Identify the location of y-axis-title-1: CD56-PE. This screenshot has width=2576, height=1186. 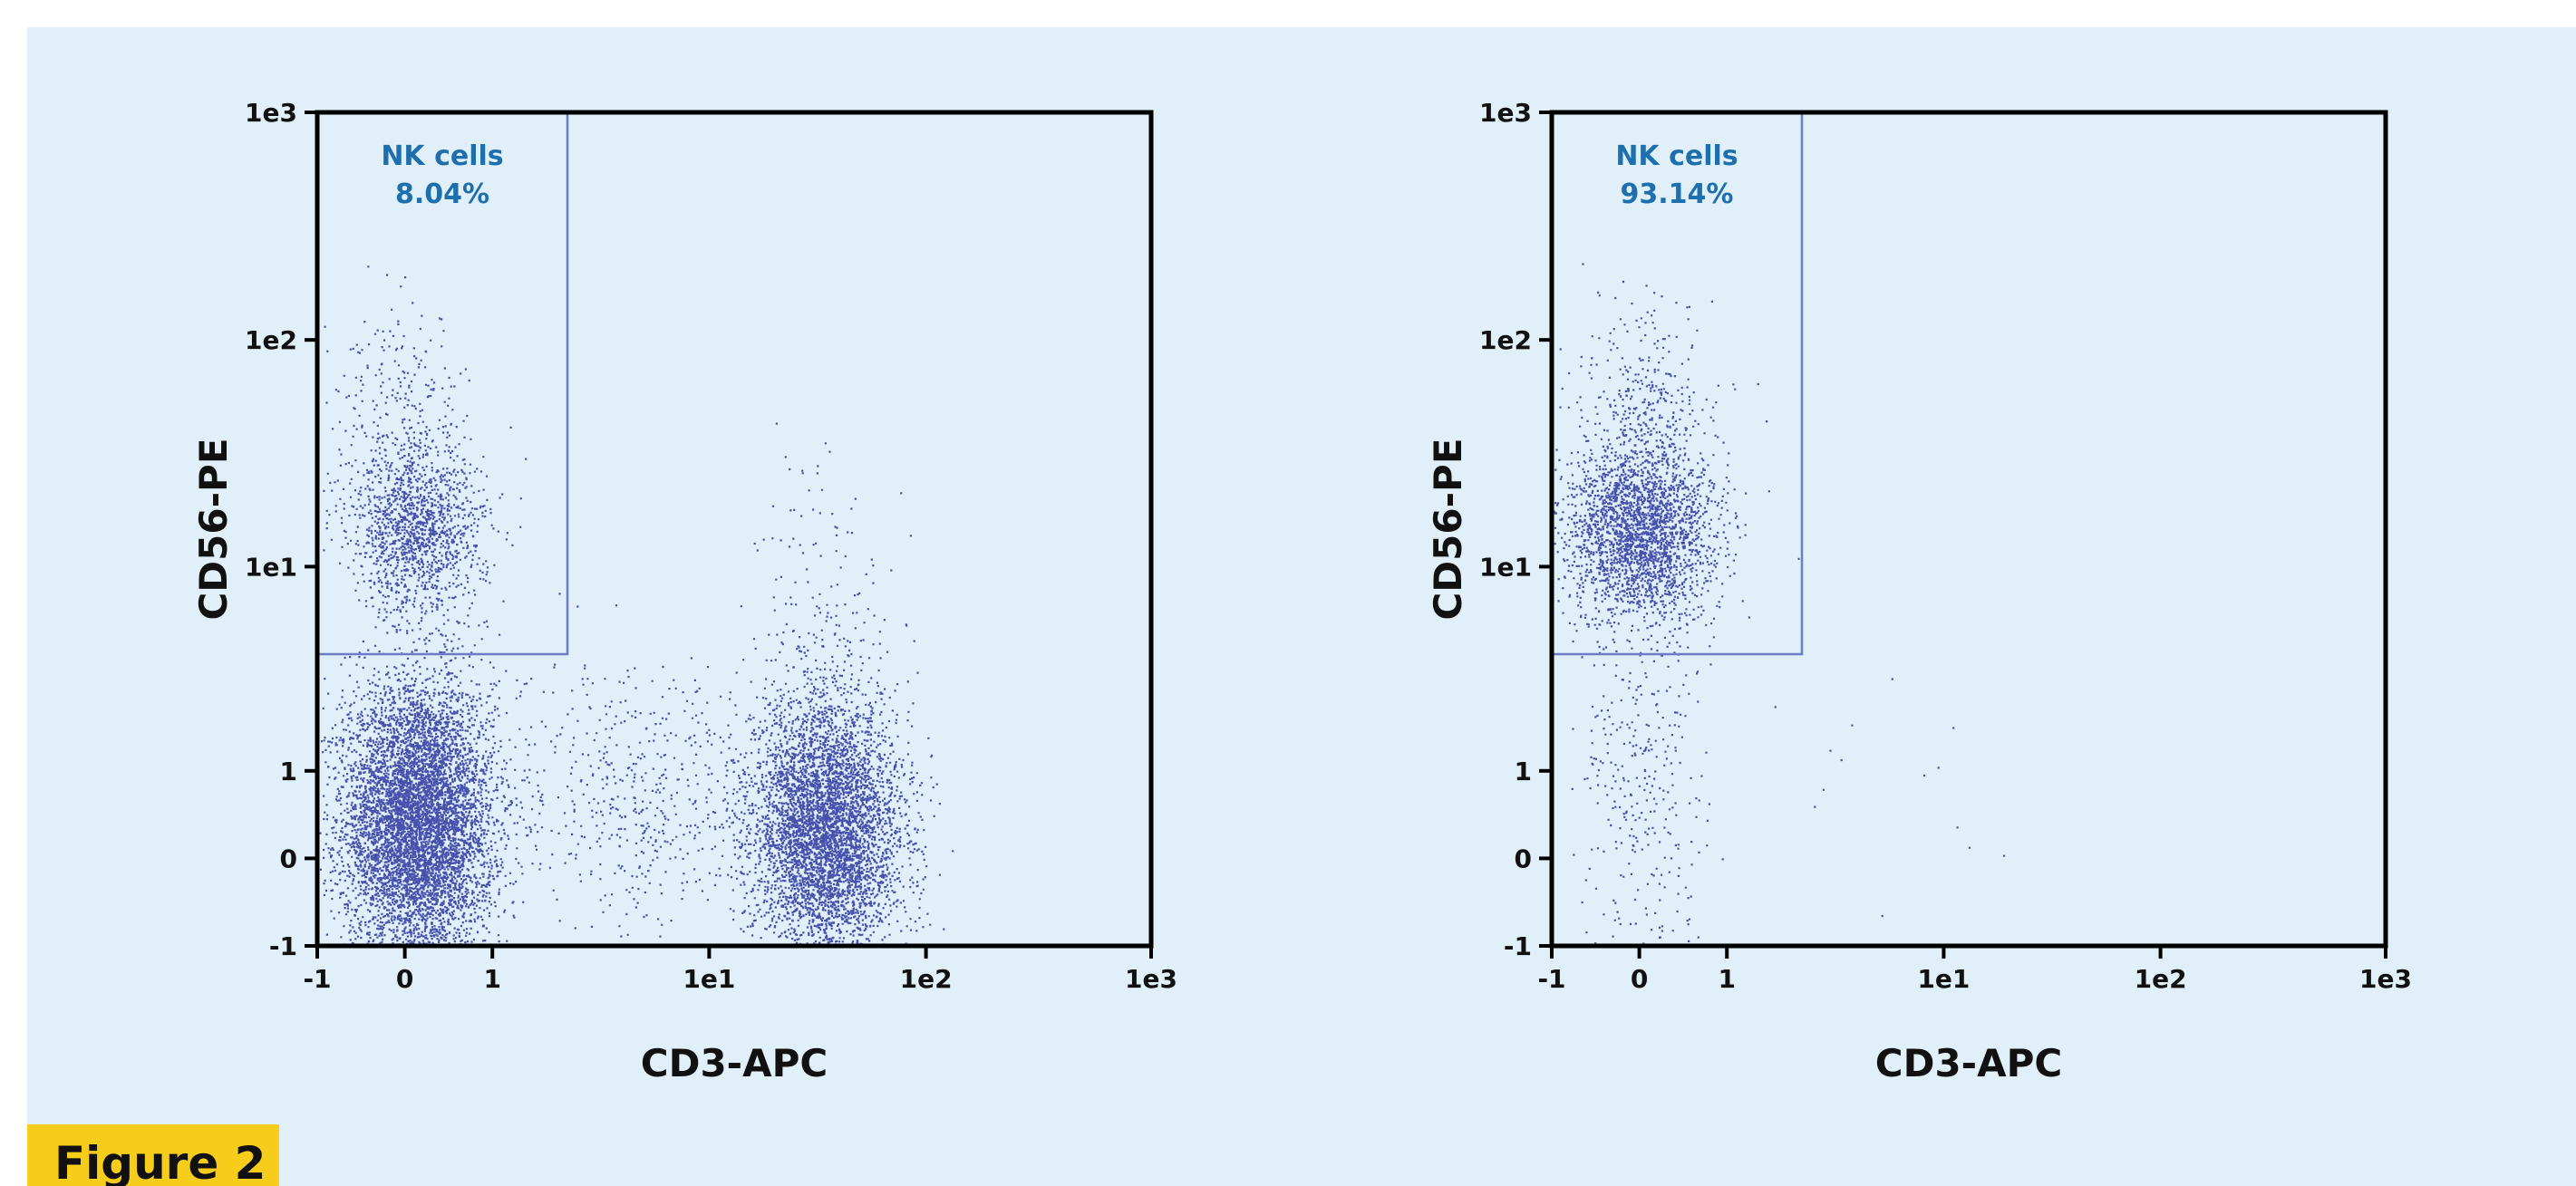
(213, 529).